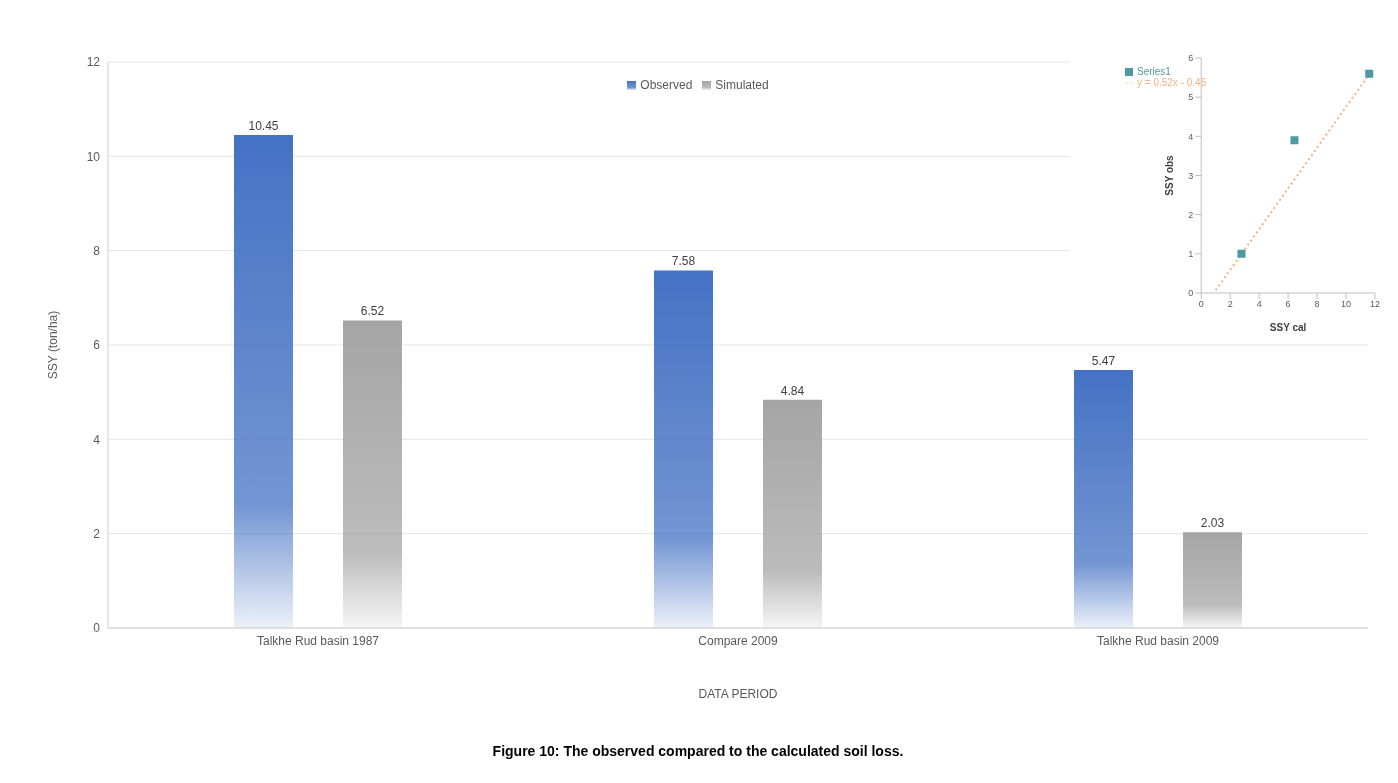  What do you see at coordinates (792, 390) in the screenshot?
I see `data-label: 4.84` at bounding box center [792, 390].